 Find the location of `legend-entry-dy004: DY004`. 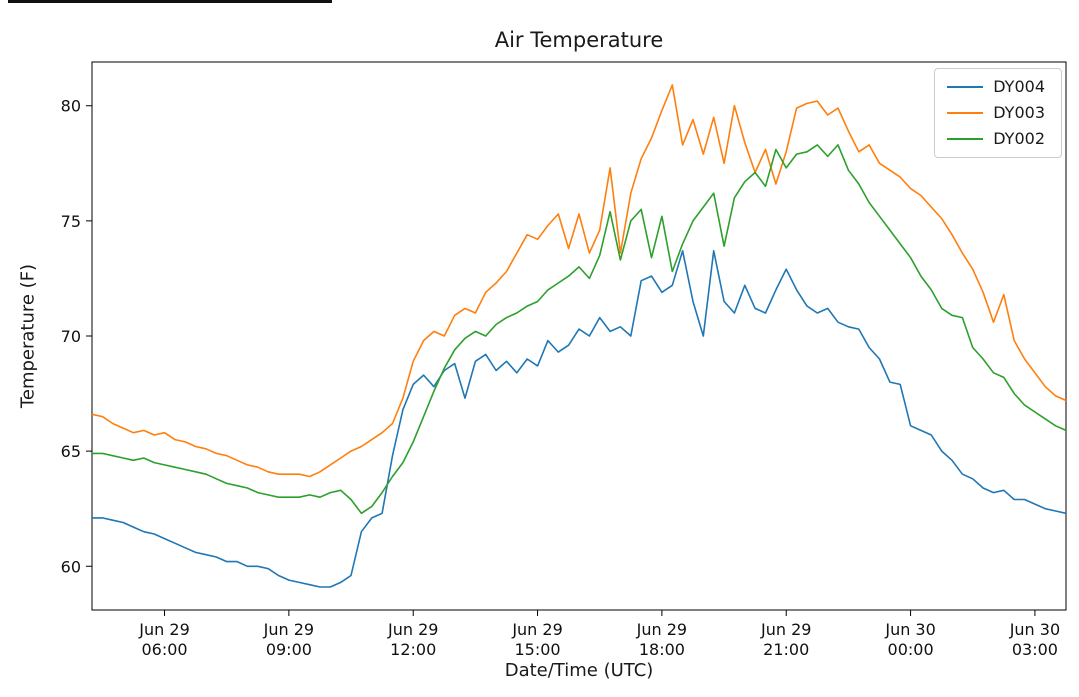

legend-entry-dy004: DY004 is located at coordinates (996, 87).